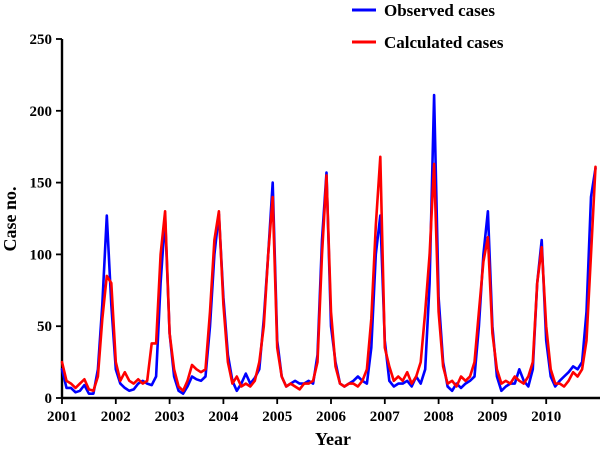 Image resolution: width=600 pixels, height=449 pixels. I want to click on y-tick-label: 250, so click(41, 40).